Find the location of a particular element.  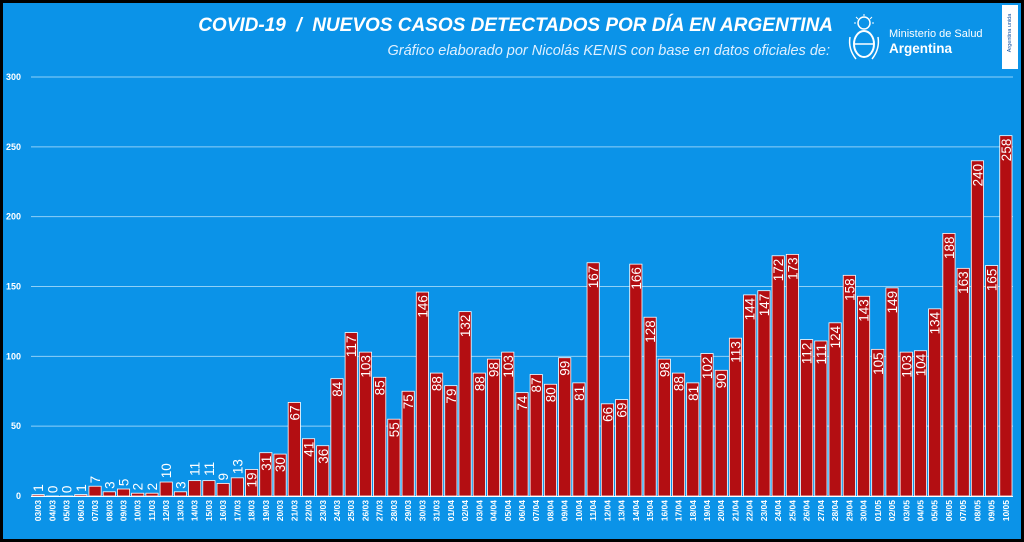

y-tick-label: 100 is located at coordinates (13, 356).